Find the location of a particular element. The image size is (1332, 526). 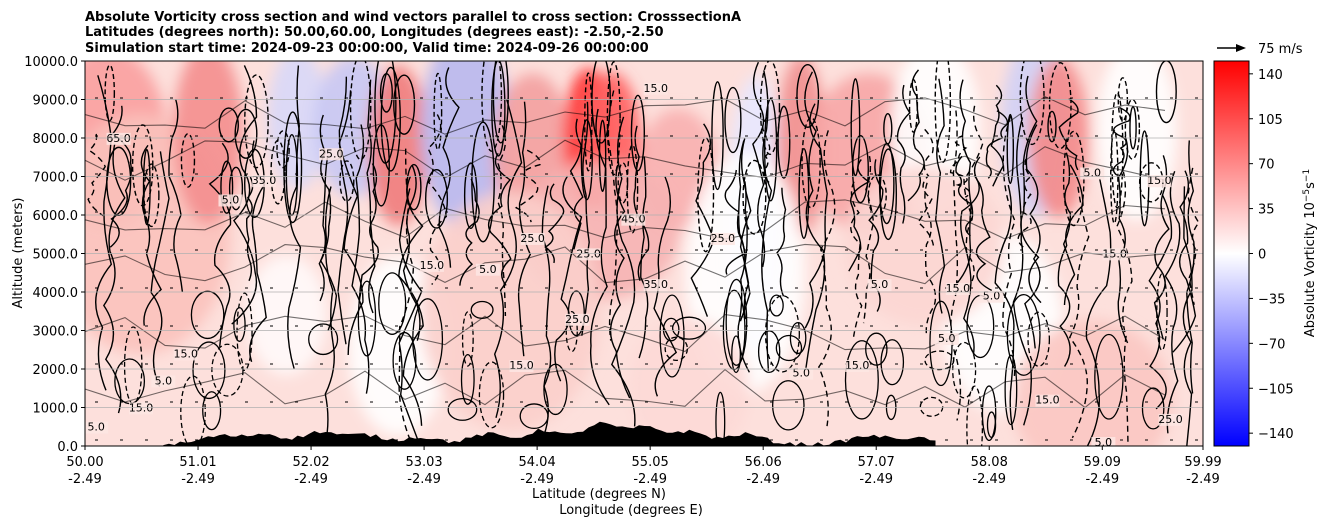

colorbar-ticks: 140 105 70 35 0 −35 −70 −105 −140 is located at coordinates (1271, 255).